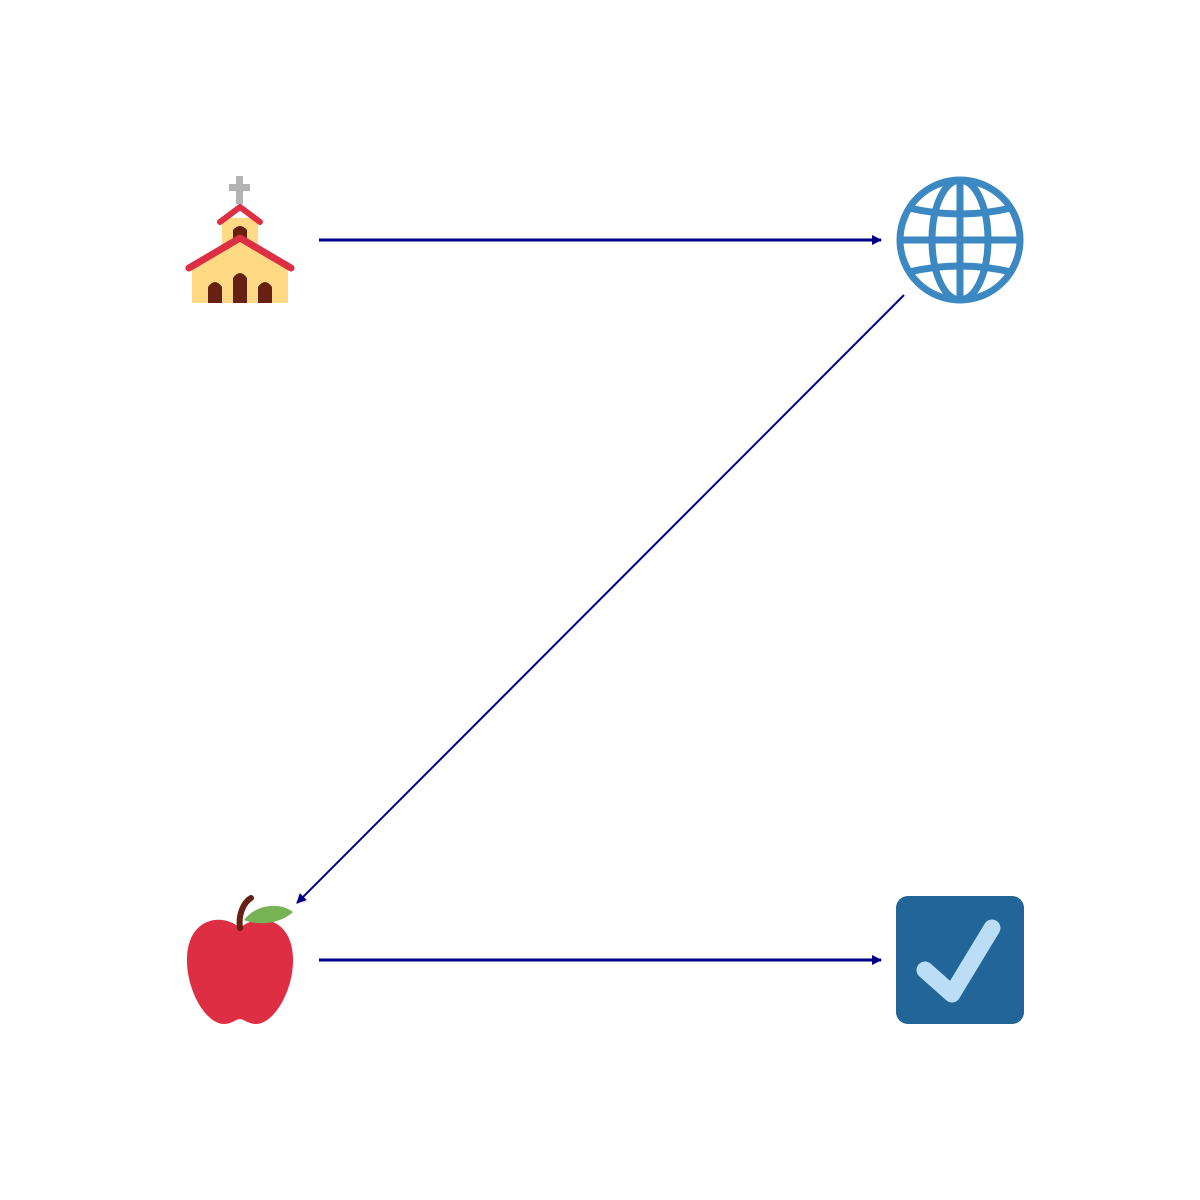 Image resolution: width=1200 pixels, height=1200 pixels. I want to click on red-apple-icon, so click(240, 959).